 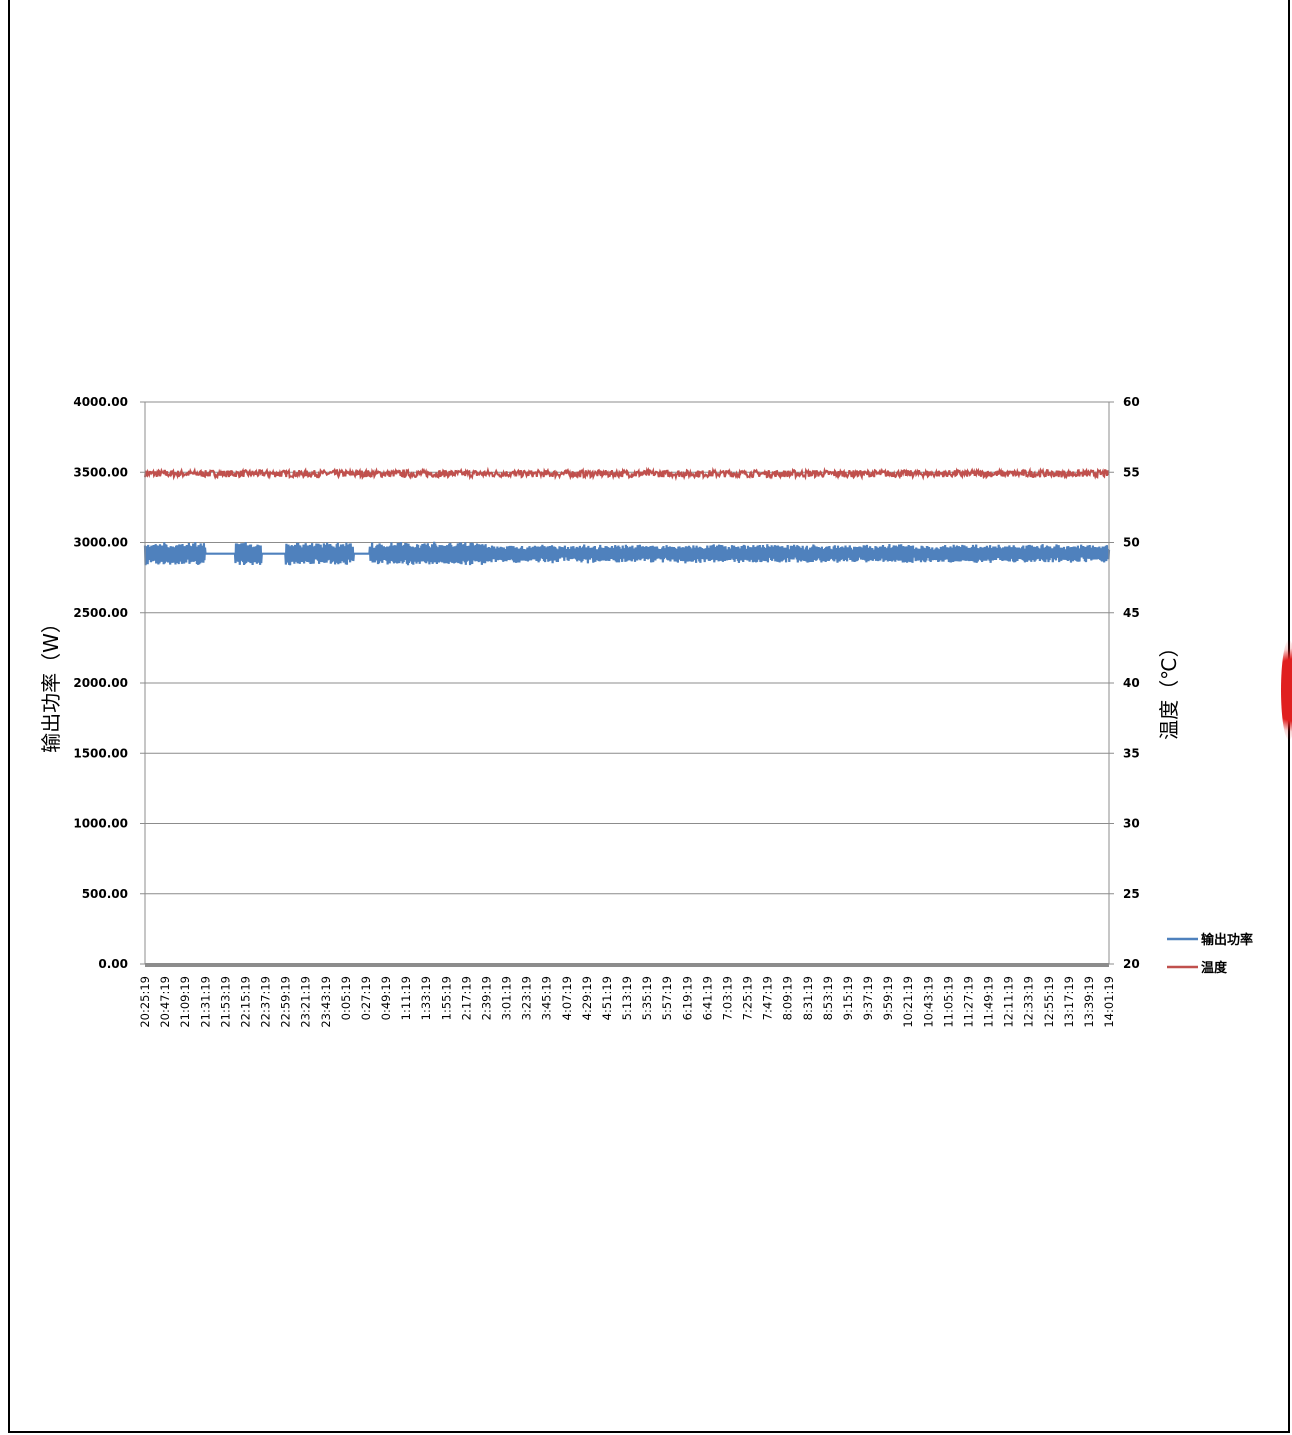 What do you see at coordinates (1210, 954) in the screenshot?
I see `legend: 输出功率 温度` at bounding box center [1210, 954].